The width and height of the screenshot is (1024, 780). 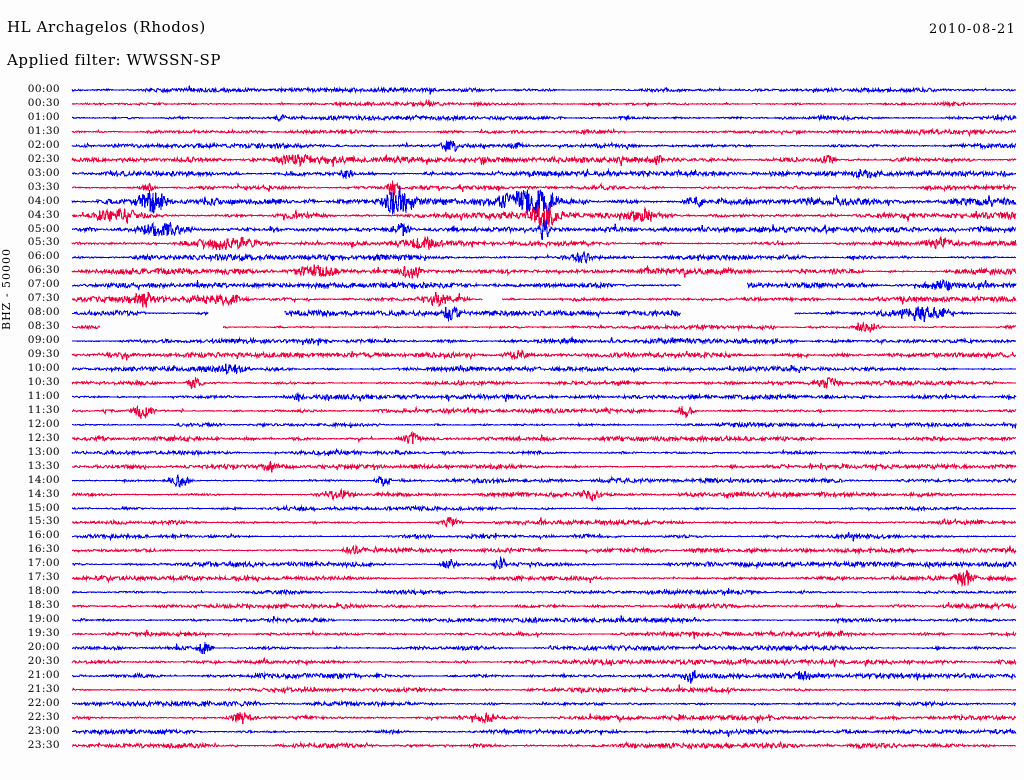 What do you see at coordinates (43, 368) in the screenshot?
I see `time-label-1000: 10:00` at bounding box center [43, 368].